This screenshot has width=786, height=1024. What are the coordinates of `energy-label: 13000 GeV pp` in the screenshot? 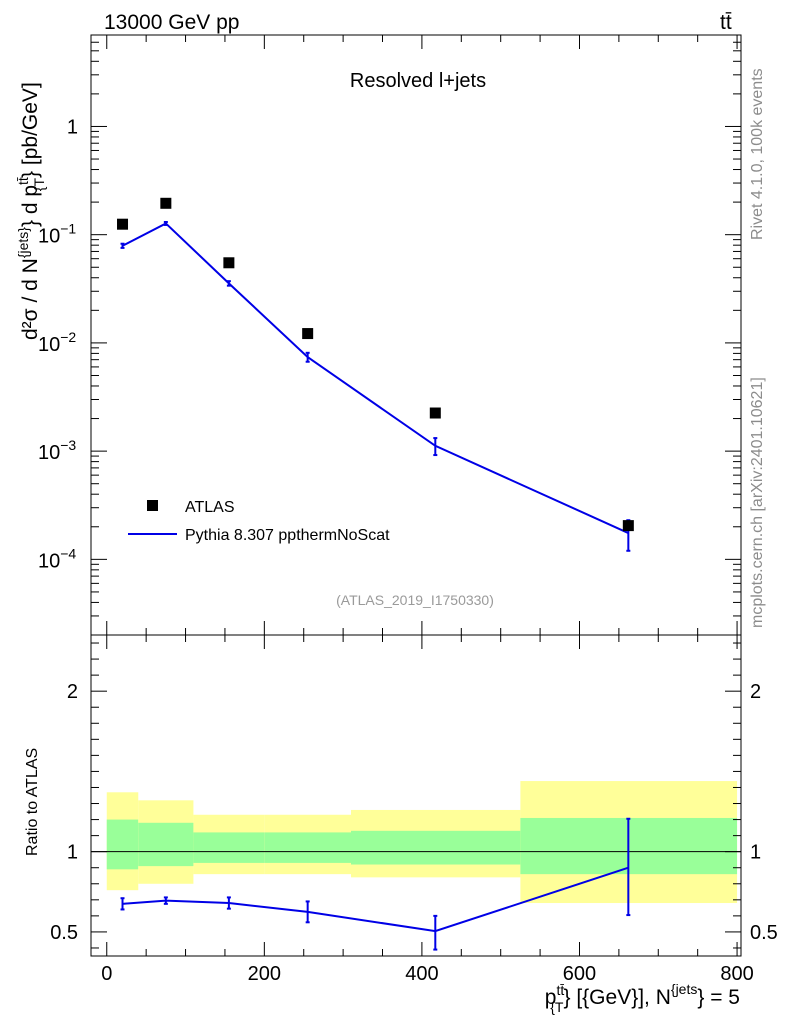 It's located at (171, 22).